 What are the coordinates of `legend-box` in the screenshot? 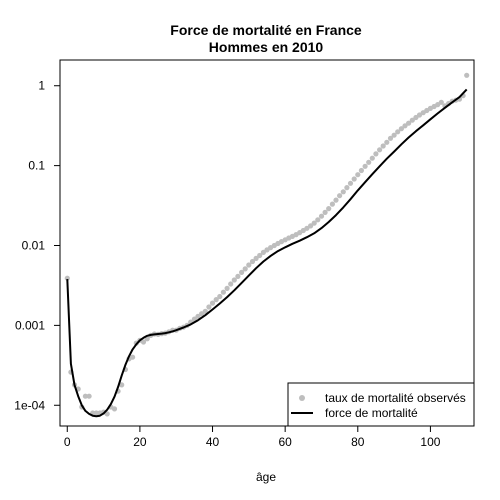 It's located at (381, 404).